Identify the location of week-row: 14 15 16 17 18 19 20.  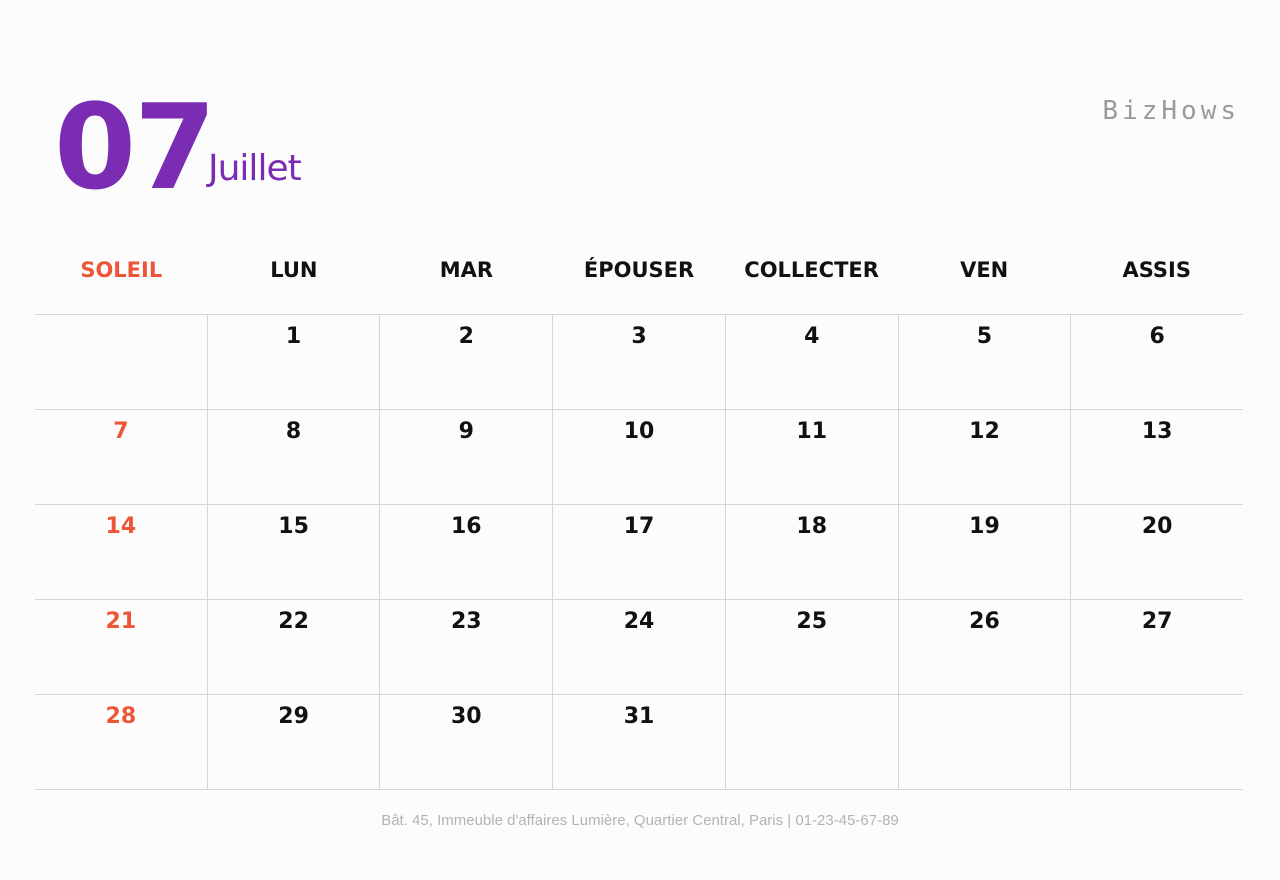
(639, 552).